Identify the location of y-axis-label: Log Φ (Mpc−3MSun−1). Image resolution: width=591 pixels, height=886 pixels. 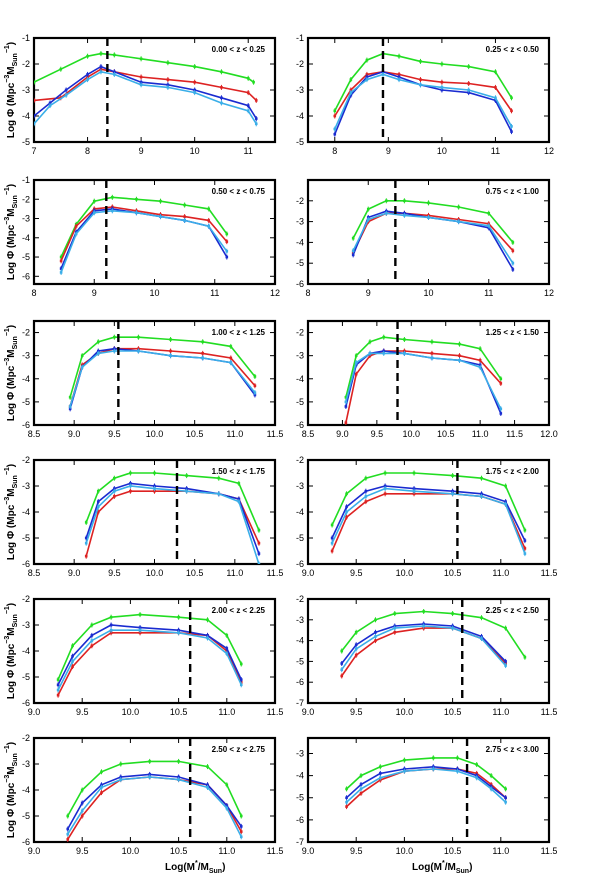
(11, 373).